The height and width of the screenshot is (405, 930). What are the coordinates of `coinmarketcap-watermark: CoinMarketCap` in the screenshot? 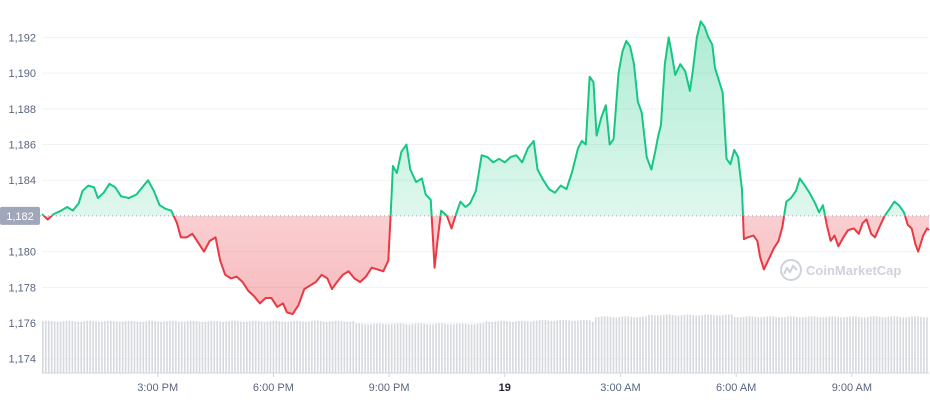 It's located at (840, 270).